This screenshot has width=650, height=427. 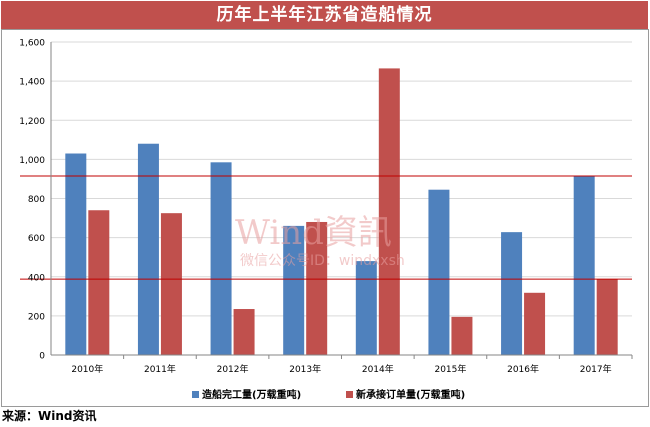 I want to click on y-tick-label: 1,600, so click(x=32, y=44).